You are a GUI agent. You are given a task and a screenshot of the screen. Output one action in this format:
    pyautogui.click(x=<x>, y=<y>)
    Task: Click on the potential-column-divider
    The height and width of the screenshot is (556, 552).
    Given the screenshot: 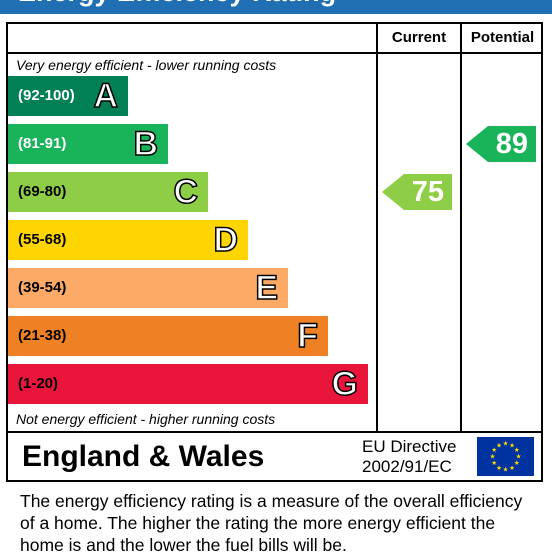 What is the action you would take?
    pyautogui.click(x=461, y=227)
    